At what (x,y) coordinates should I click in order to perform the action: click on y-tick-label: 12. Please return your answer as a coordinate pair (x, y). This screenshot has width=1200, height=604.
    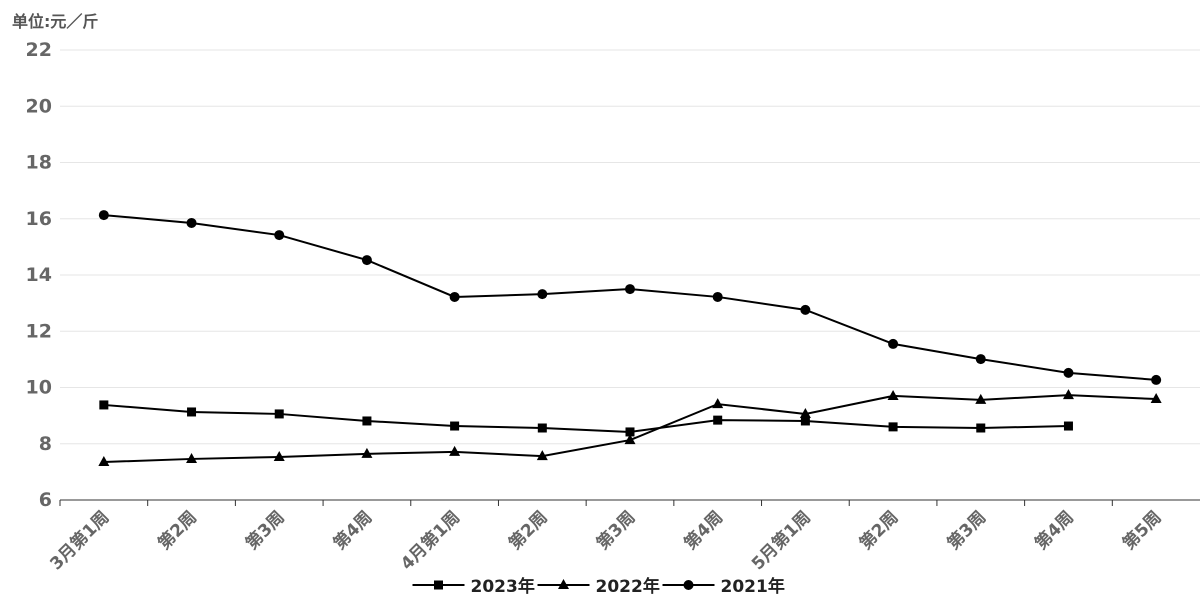
    Looking at the image, I should click on (39, 331).